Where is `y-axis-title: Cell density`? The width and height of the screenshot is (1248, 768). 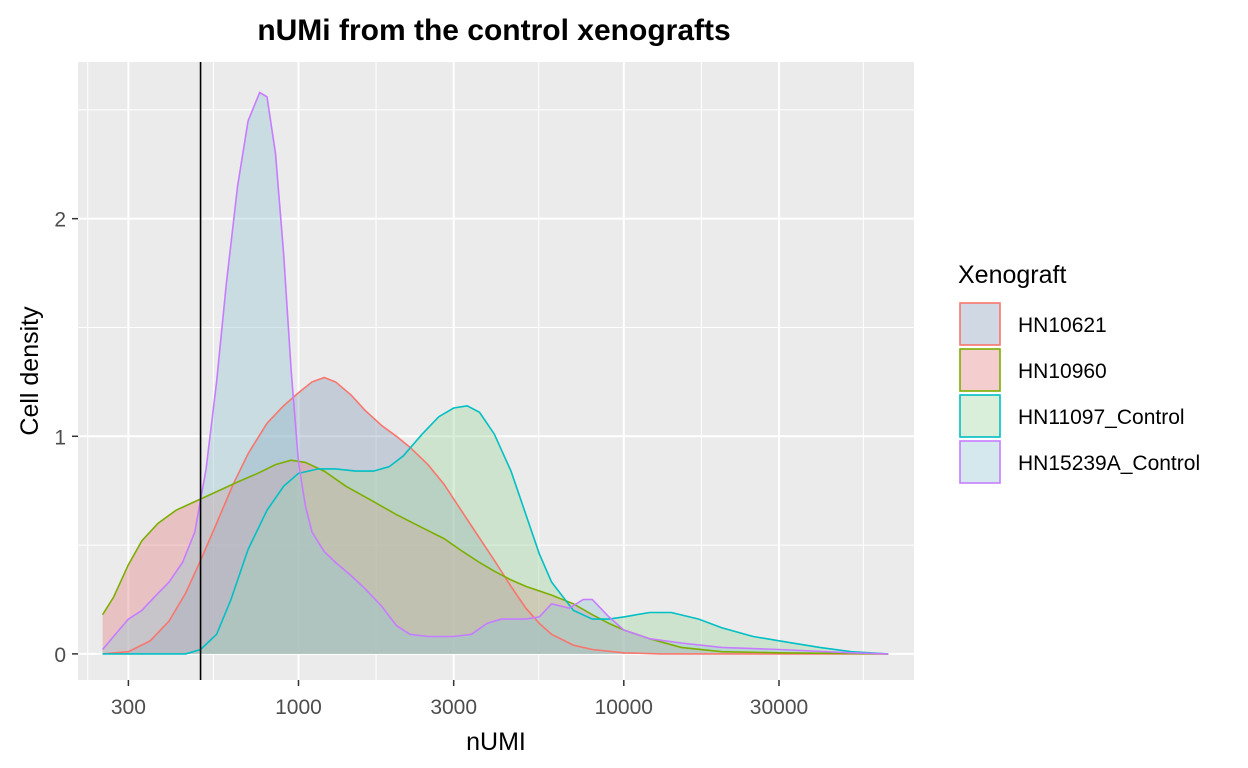 y-axis-title: Cell density is located at coordinates (30, 371).